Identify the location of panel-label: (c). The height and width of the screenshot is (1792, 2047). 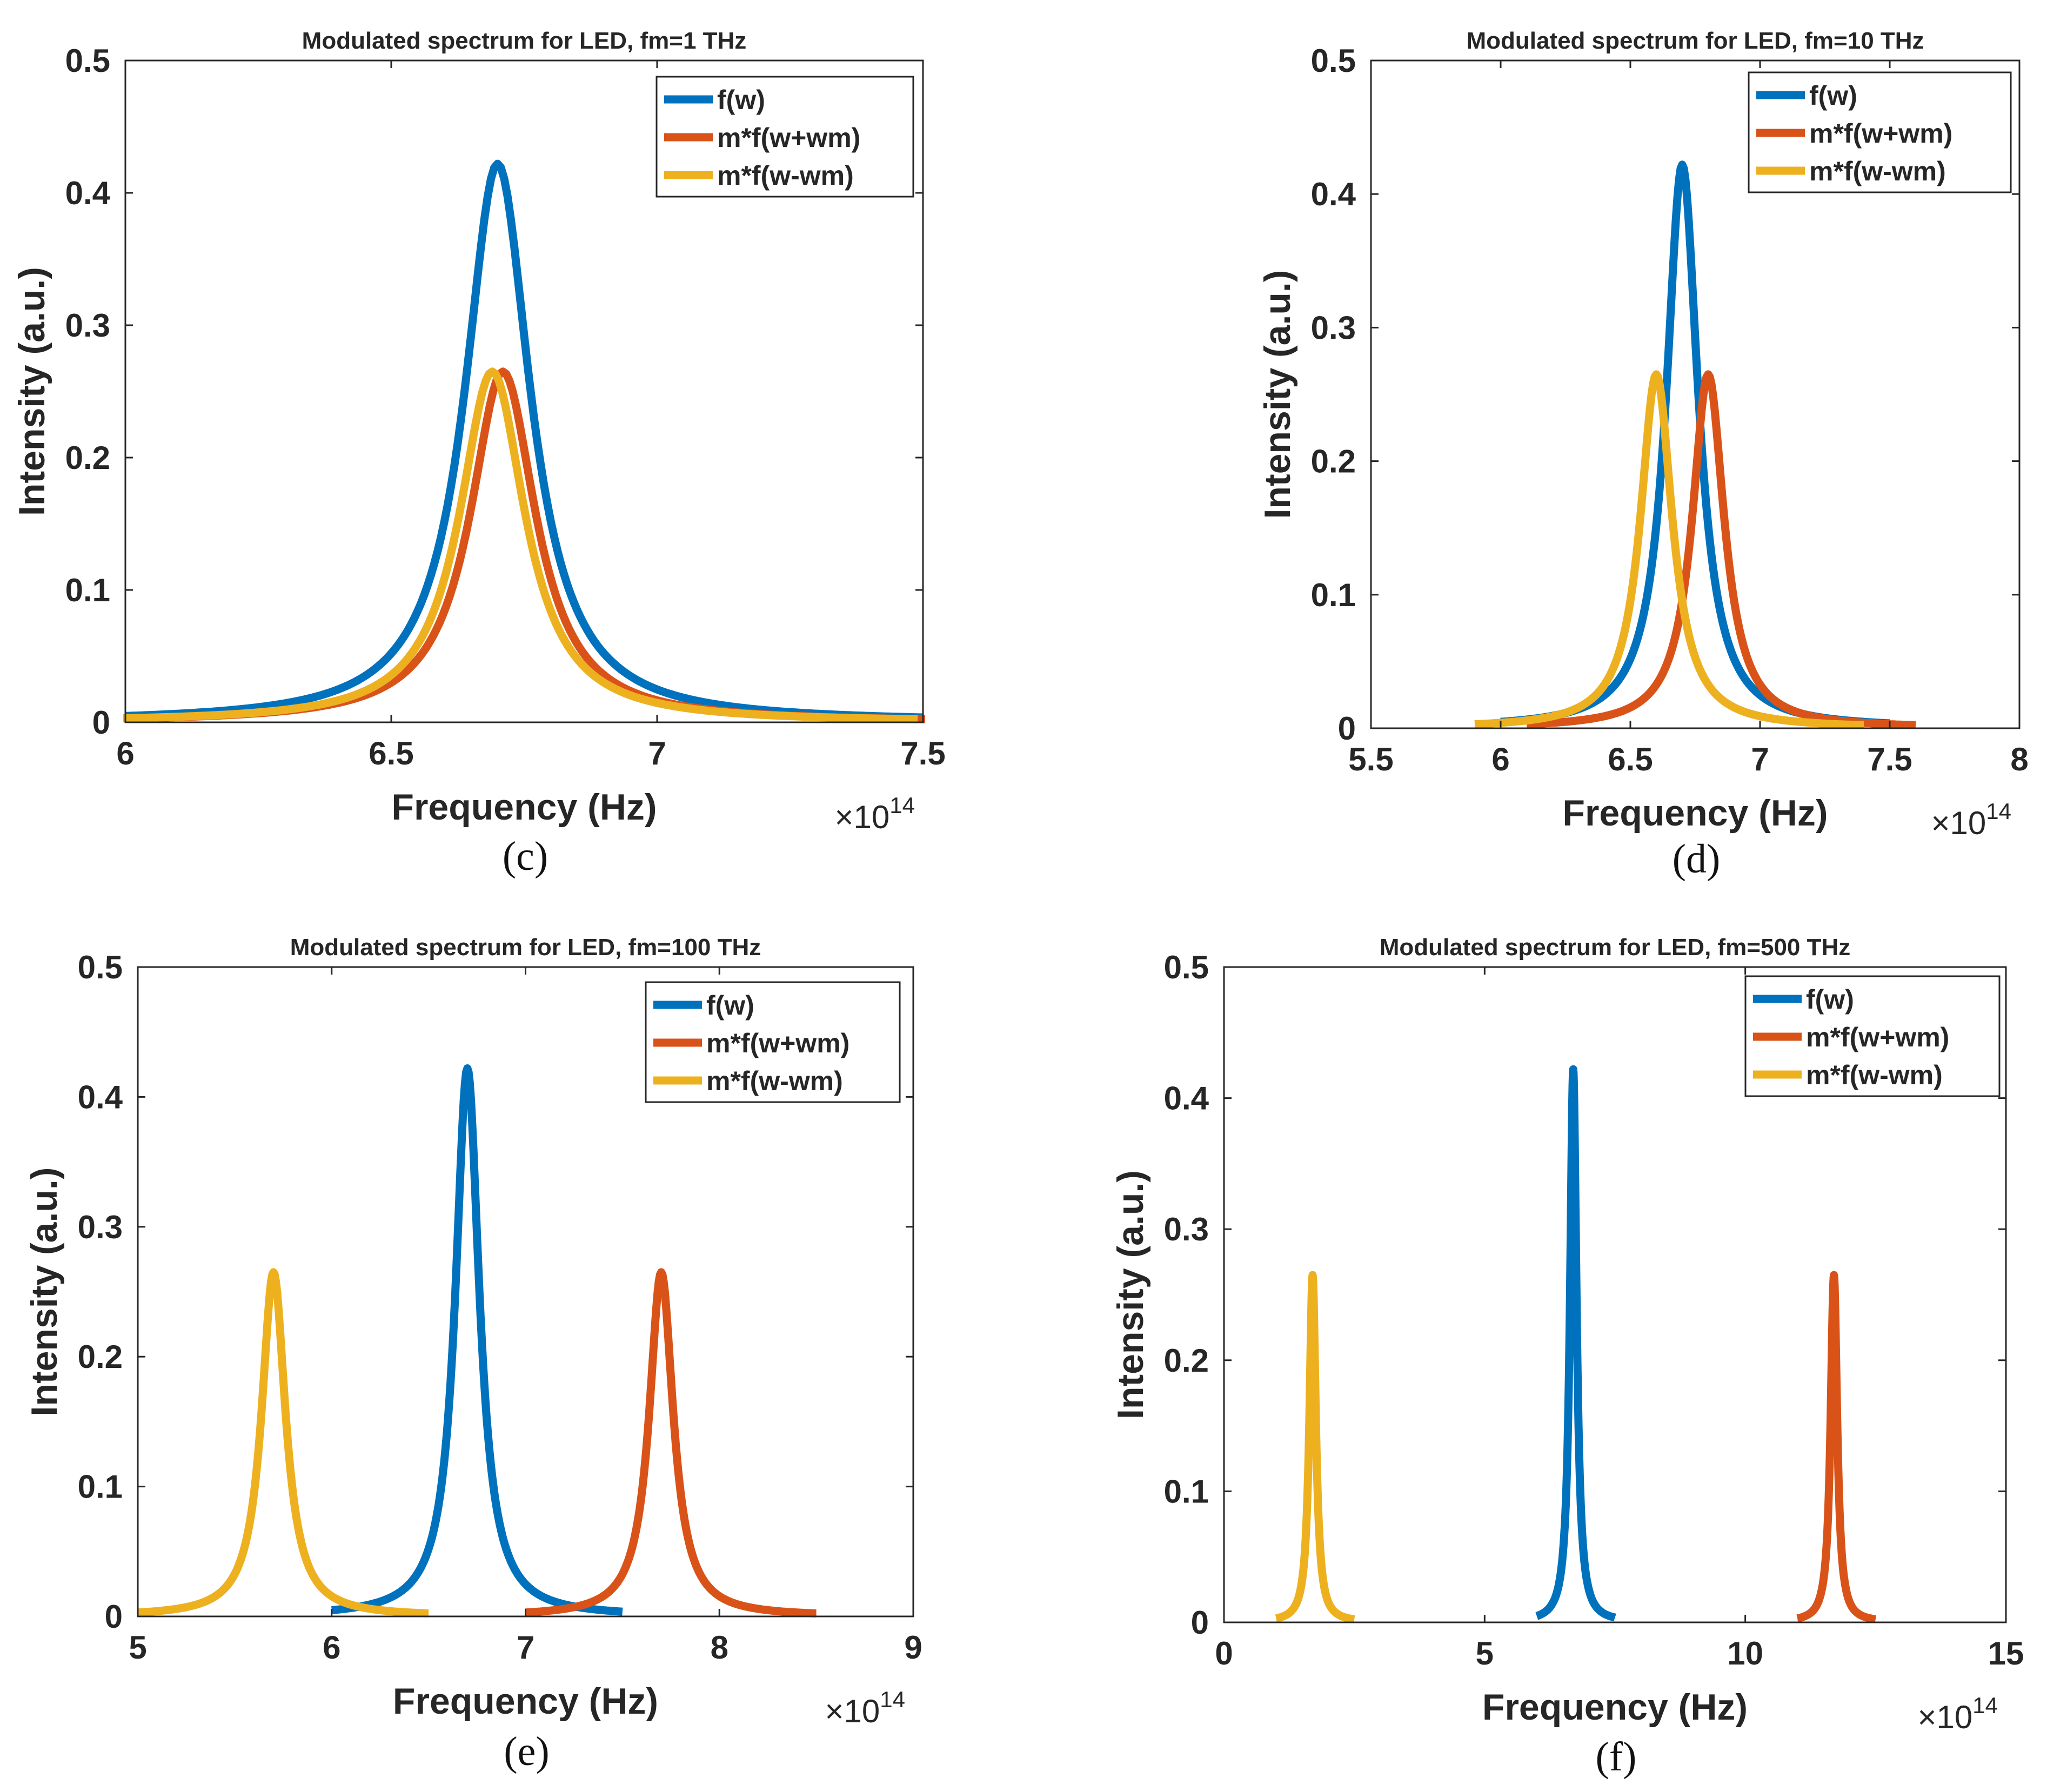
(525, 856).